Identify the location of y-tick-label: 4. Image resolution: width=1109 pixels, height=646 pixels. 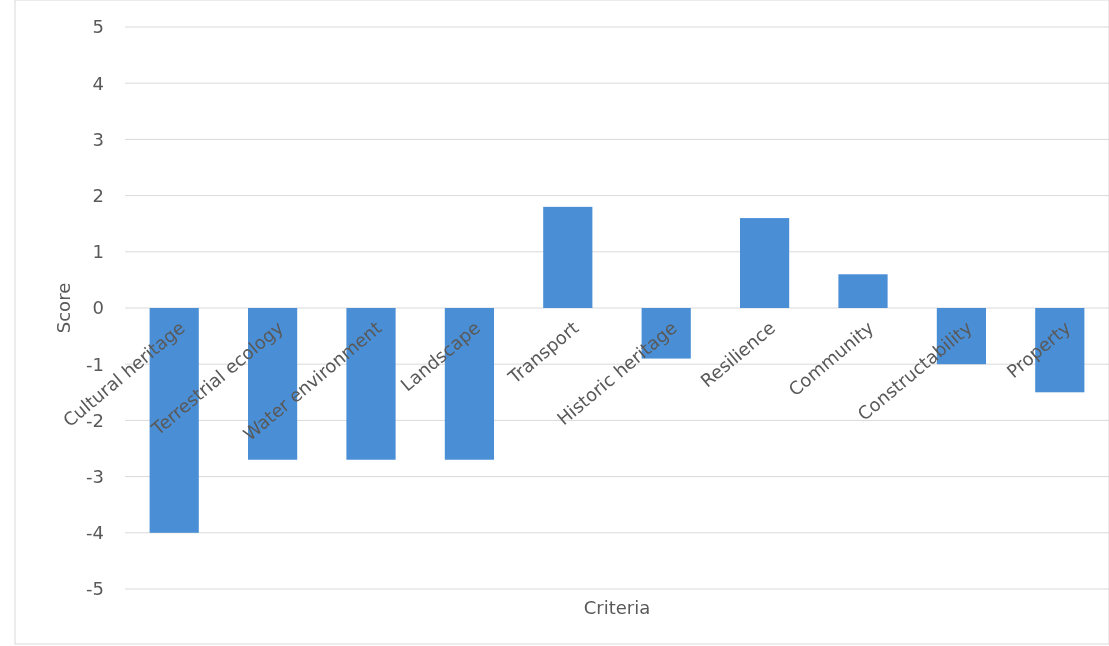
(98, 83).